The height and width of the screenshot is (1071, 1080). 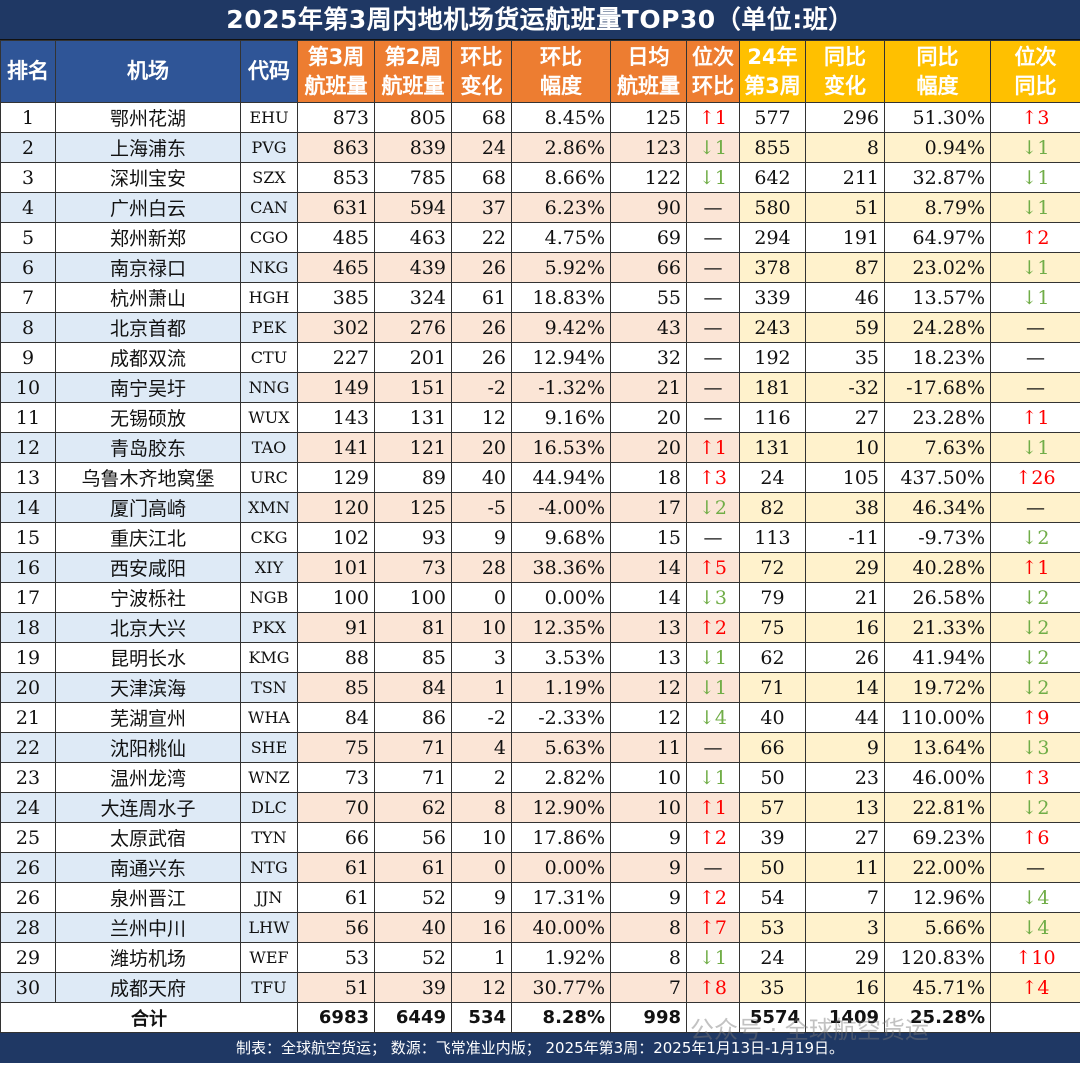 What do you see at coordinates (336, 387) in the screenshot?
I see `week3-flights-cell: 149` at bounding box center [336, 387].